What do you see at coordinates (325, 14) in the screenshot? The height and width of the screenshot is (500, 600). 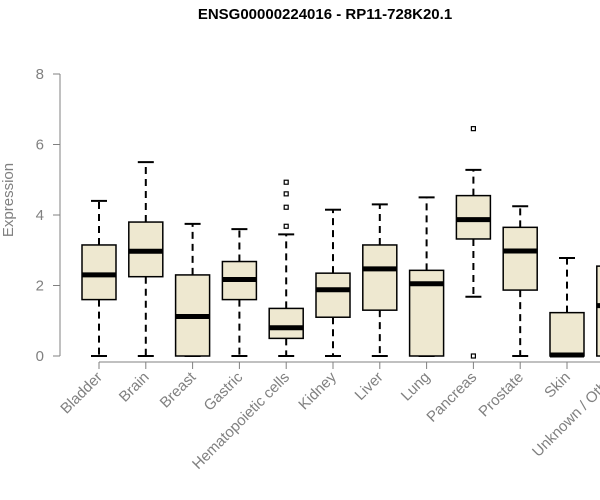 I see `chart-title: ENSG00000224016 - RP11-728K20.1` at bounding box center [325, 14].